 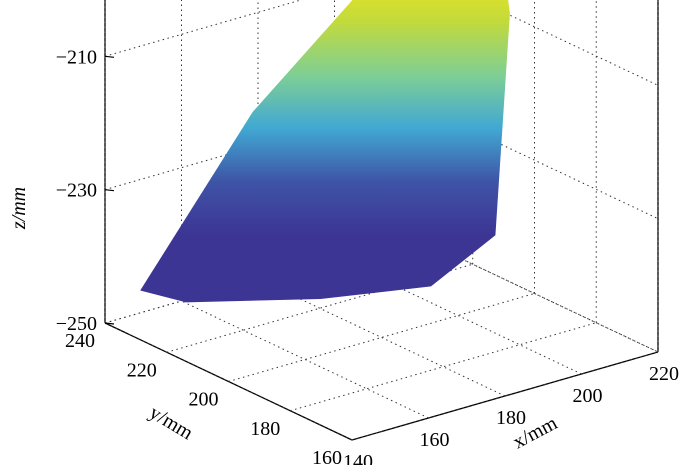 What do you see at coordinates (204, 400) in the screenshot?
I see `y-tick-label: 200` at bounding box center [204, 400].